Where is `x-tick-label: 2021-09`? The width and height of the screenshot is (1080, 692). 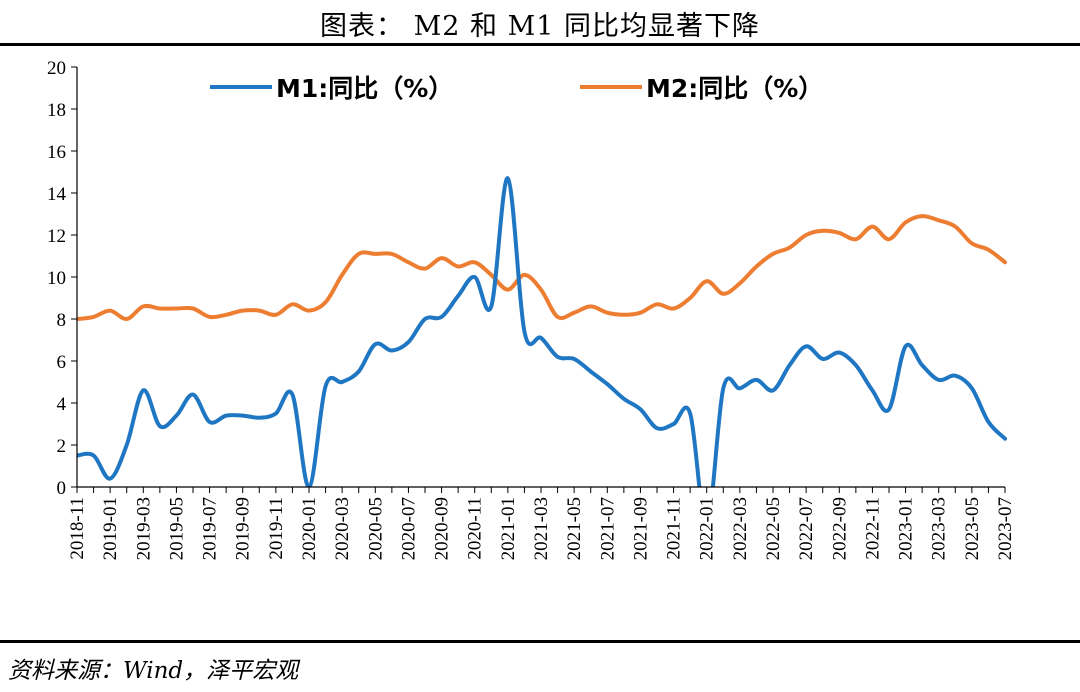 x-tick-label: 2021-09 is located at coordinates (640, 528).